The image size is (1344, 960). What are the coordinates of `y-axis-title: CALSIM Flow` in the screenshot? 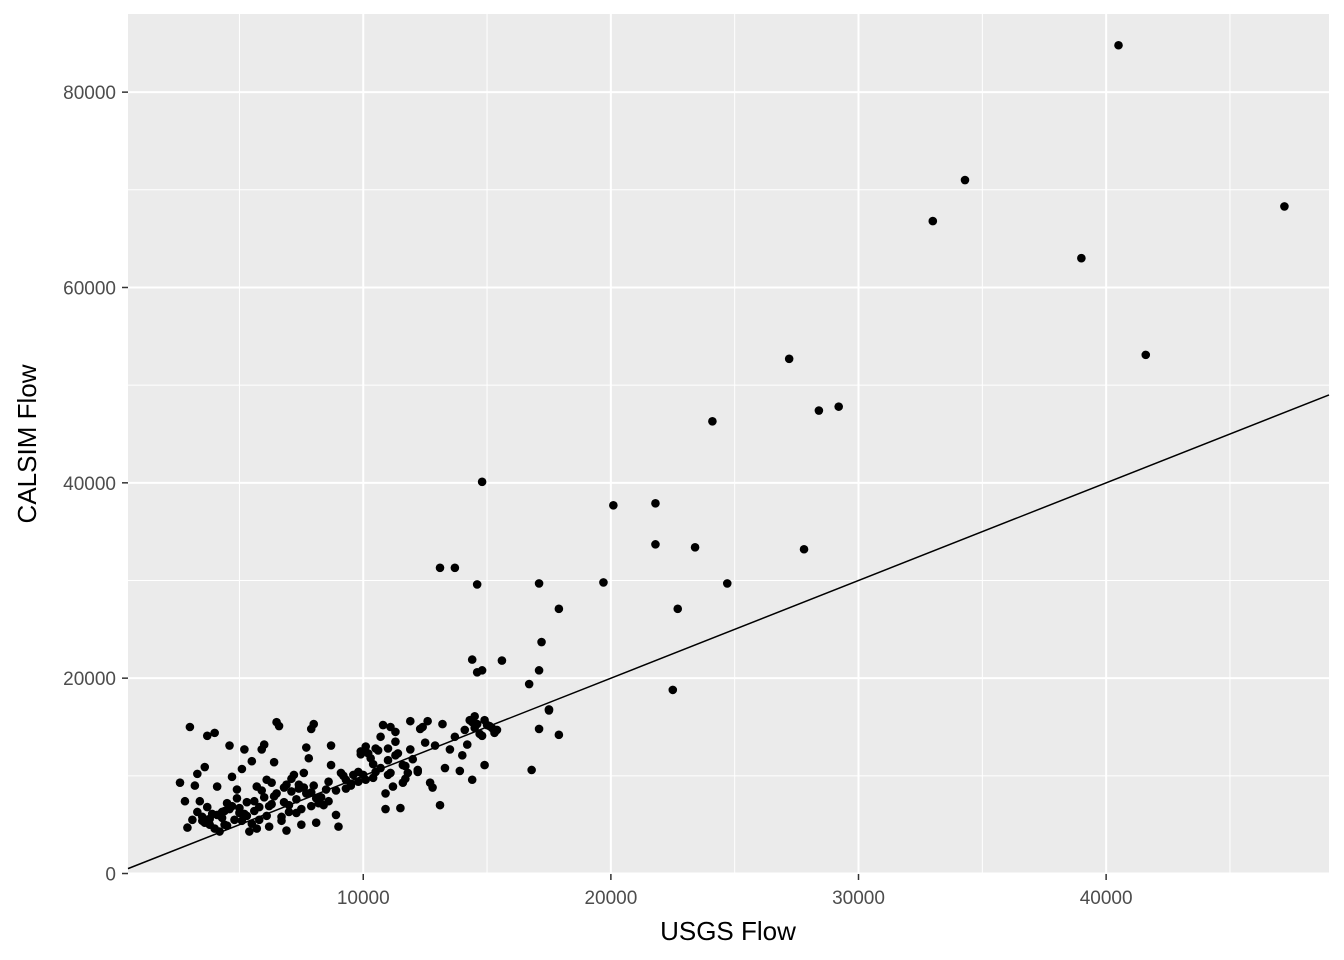 It's located at (27, 443).